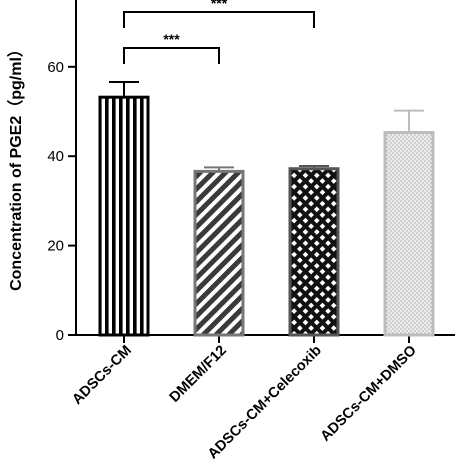 This screenshot has width=474, height=474. Describe the element at coordinates (55, 246) in the screenshot. I see `y-tick-label: 20` at that location.